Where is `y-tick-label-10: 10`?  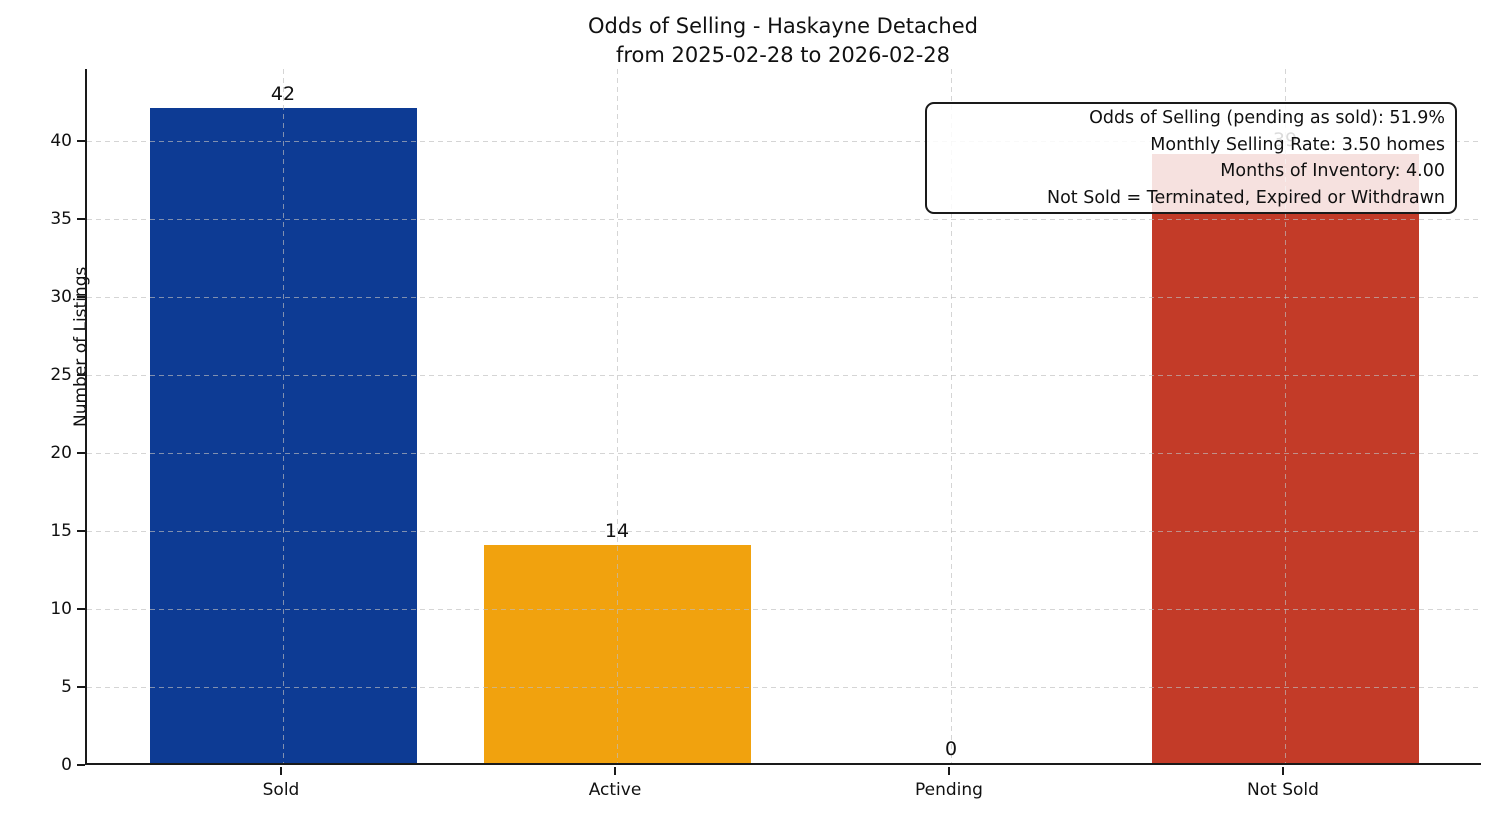 y-tick-label-10: 10 is located at coordinates (61, 608).